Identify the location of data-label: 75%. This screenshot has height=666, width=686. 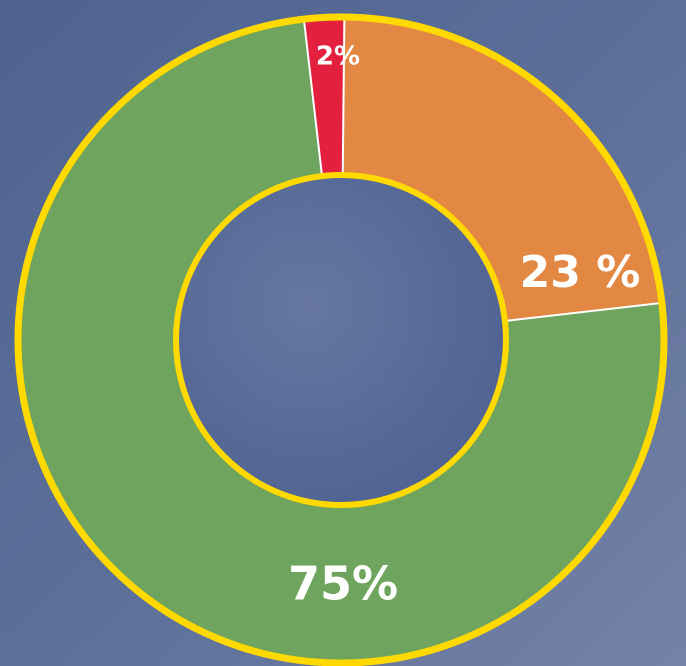
(343, 584).